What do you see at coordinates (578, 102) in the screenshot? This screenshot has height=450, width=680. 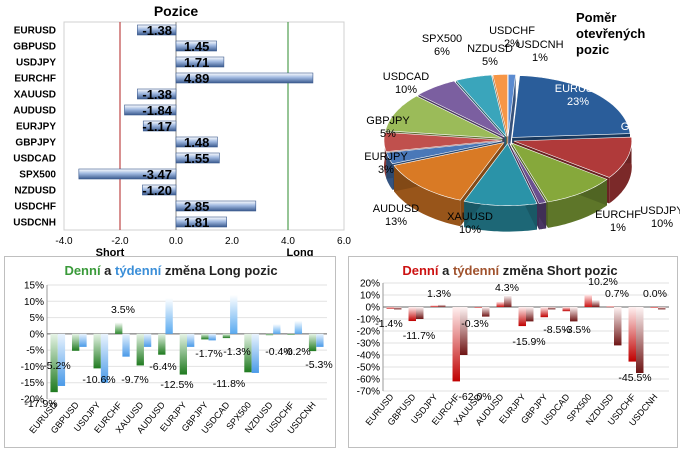 I see `pie-label-value: 23%` at bounding box center [578, 102].